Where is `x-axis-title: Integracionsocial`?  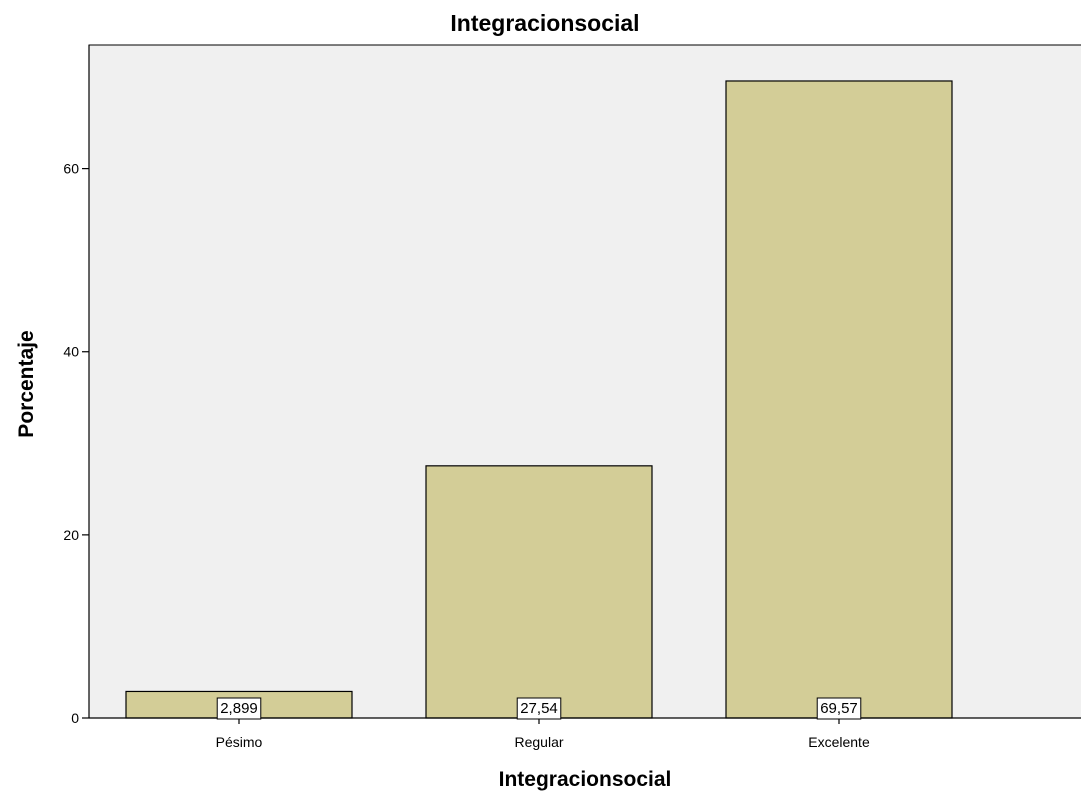 x-axis-title: Integracionsocial is located at coordinates (585, 779).